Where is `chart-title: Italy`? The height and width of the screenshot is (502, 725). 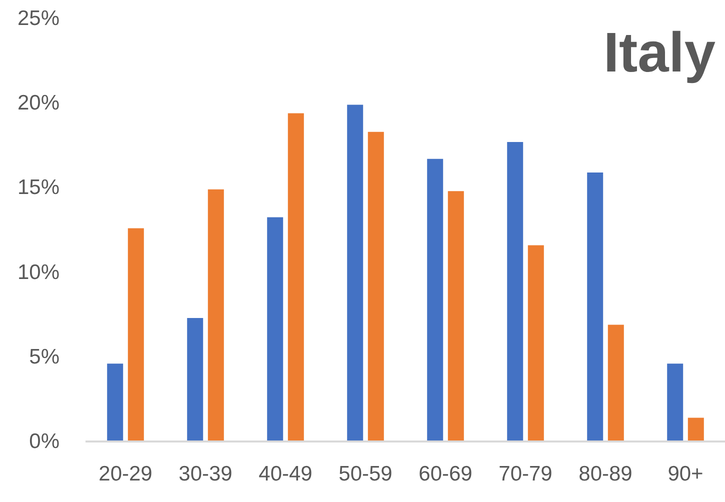 chart-title: Italy is located at coordinates (659, 52).